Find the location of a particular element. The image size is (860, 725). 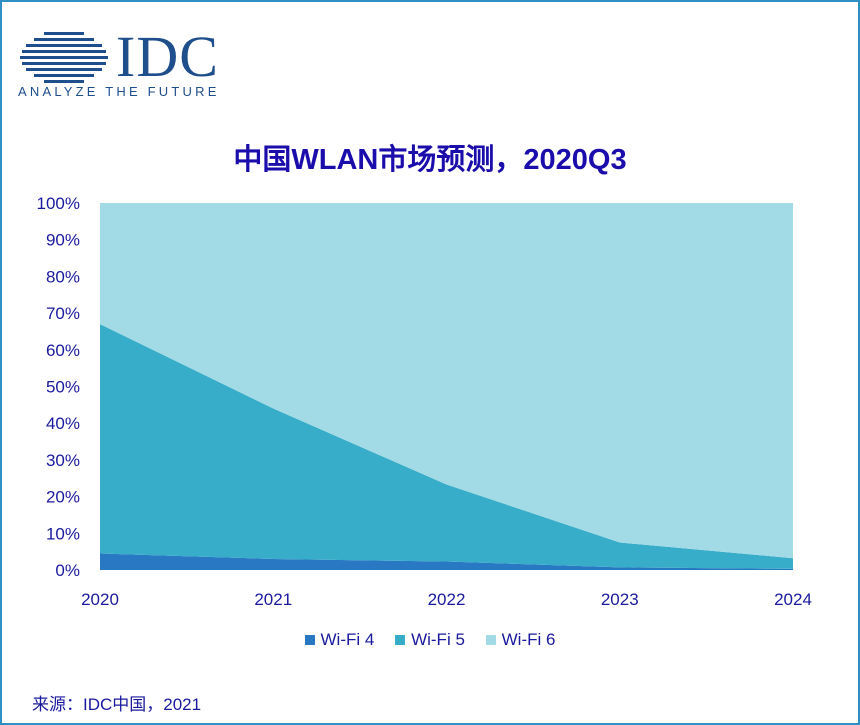

x-tick-label: 2020 is located at coordinates (100, 599).